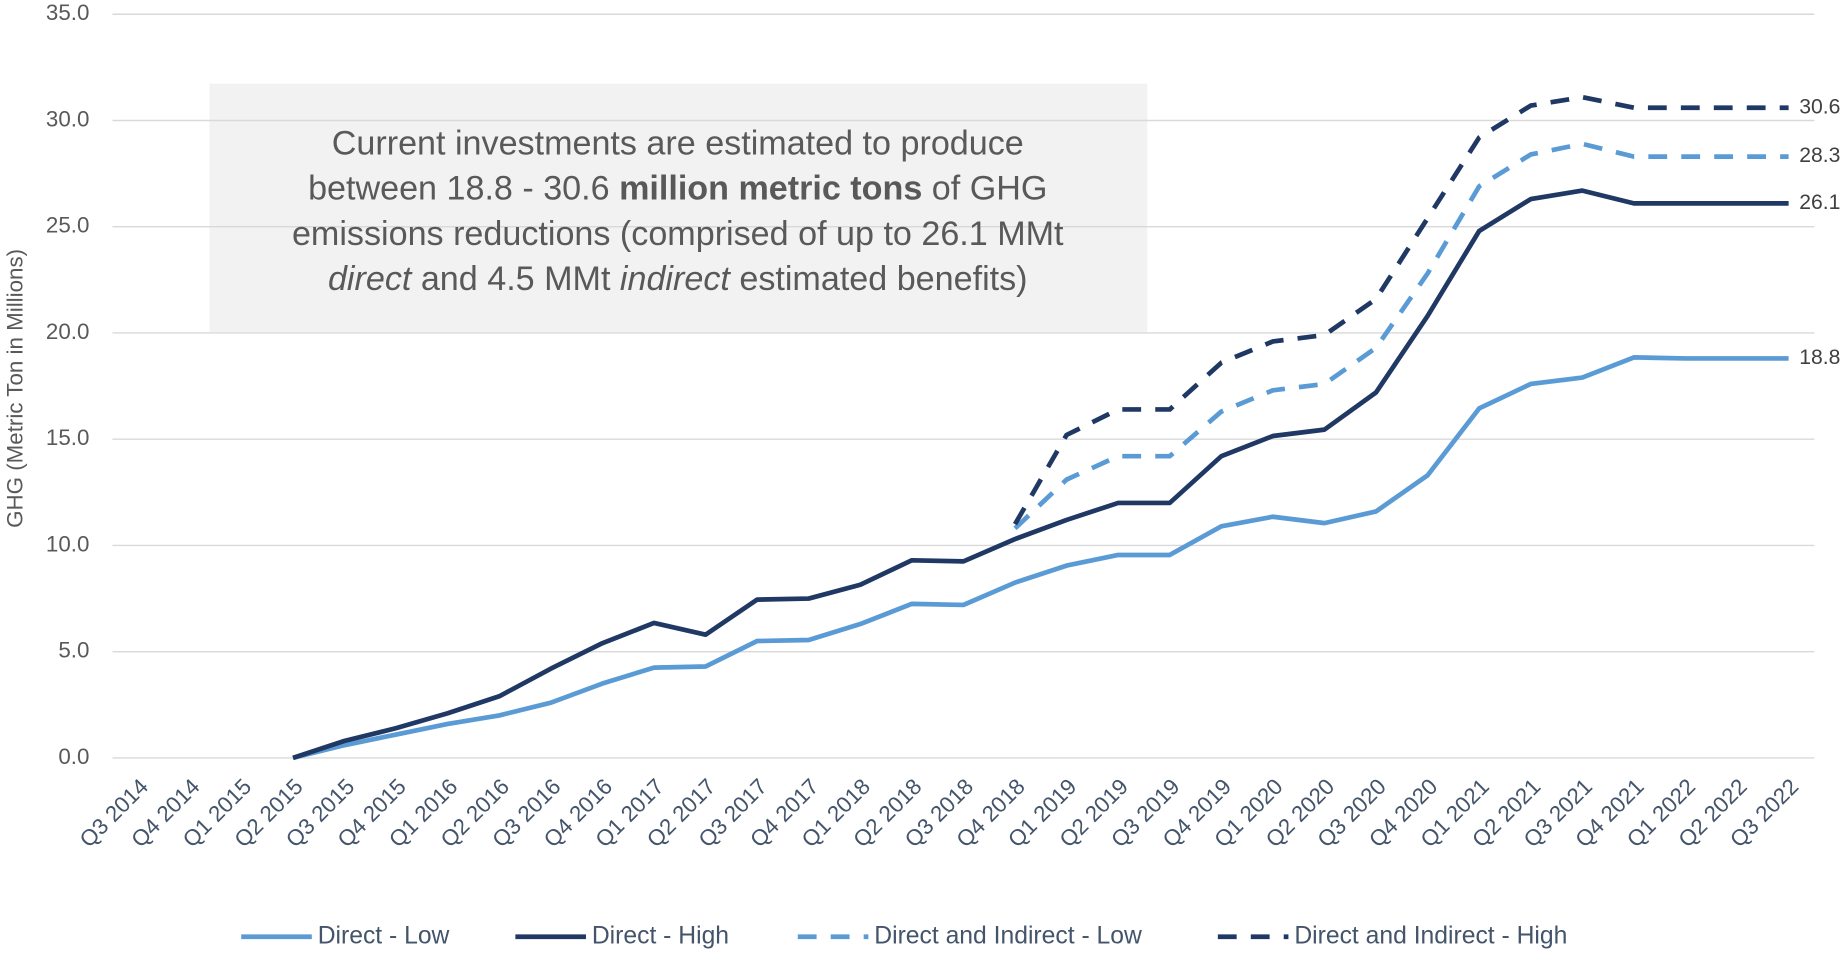 The width and height of the screenshot is (1845, 956). What do you see at coordinates (67, 331) in the screenshot?
I see `y-tick-label: 20.0` at bounding box center [67, 331].